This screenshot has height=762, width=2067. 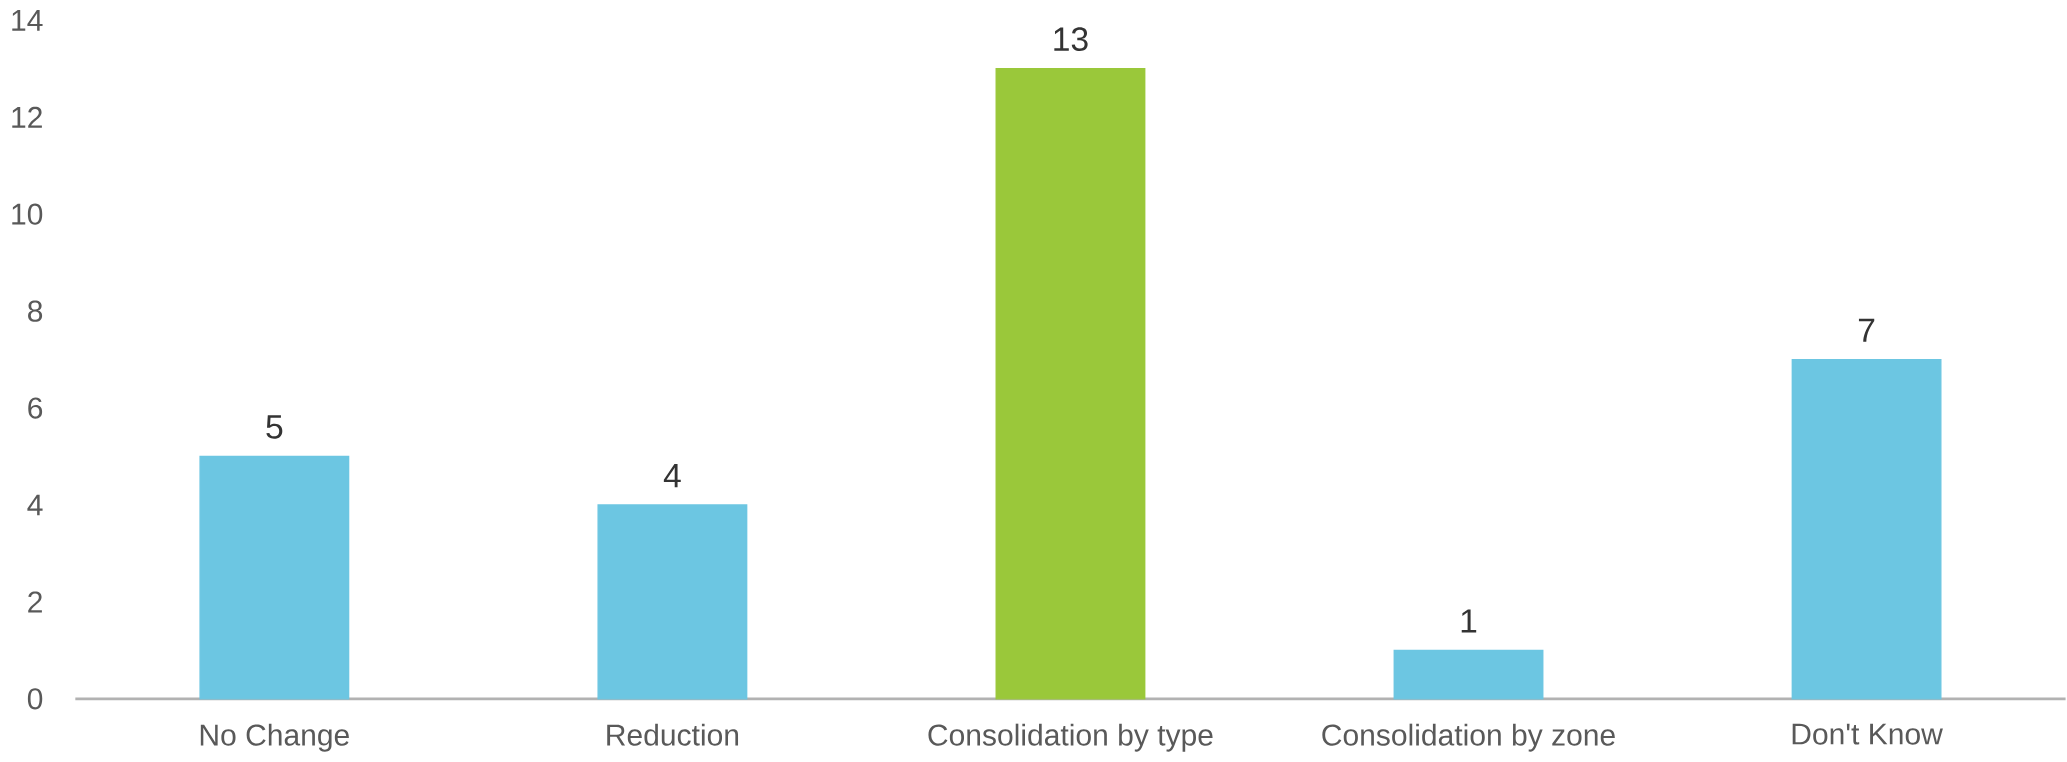 What do you see at coordinates (35, 505) in the screenshot?
I see `y-tick-label: 4` at bounding box center [35, 505].